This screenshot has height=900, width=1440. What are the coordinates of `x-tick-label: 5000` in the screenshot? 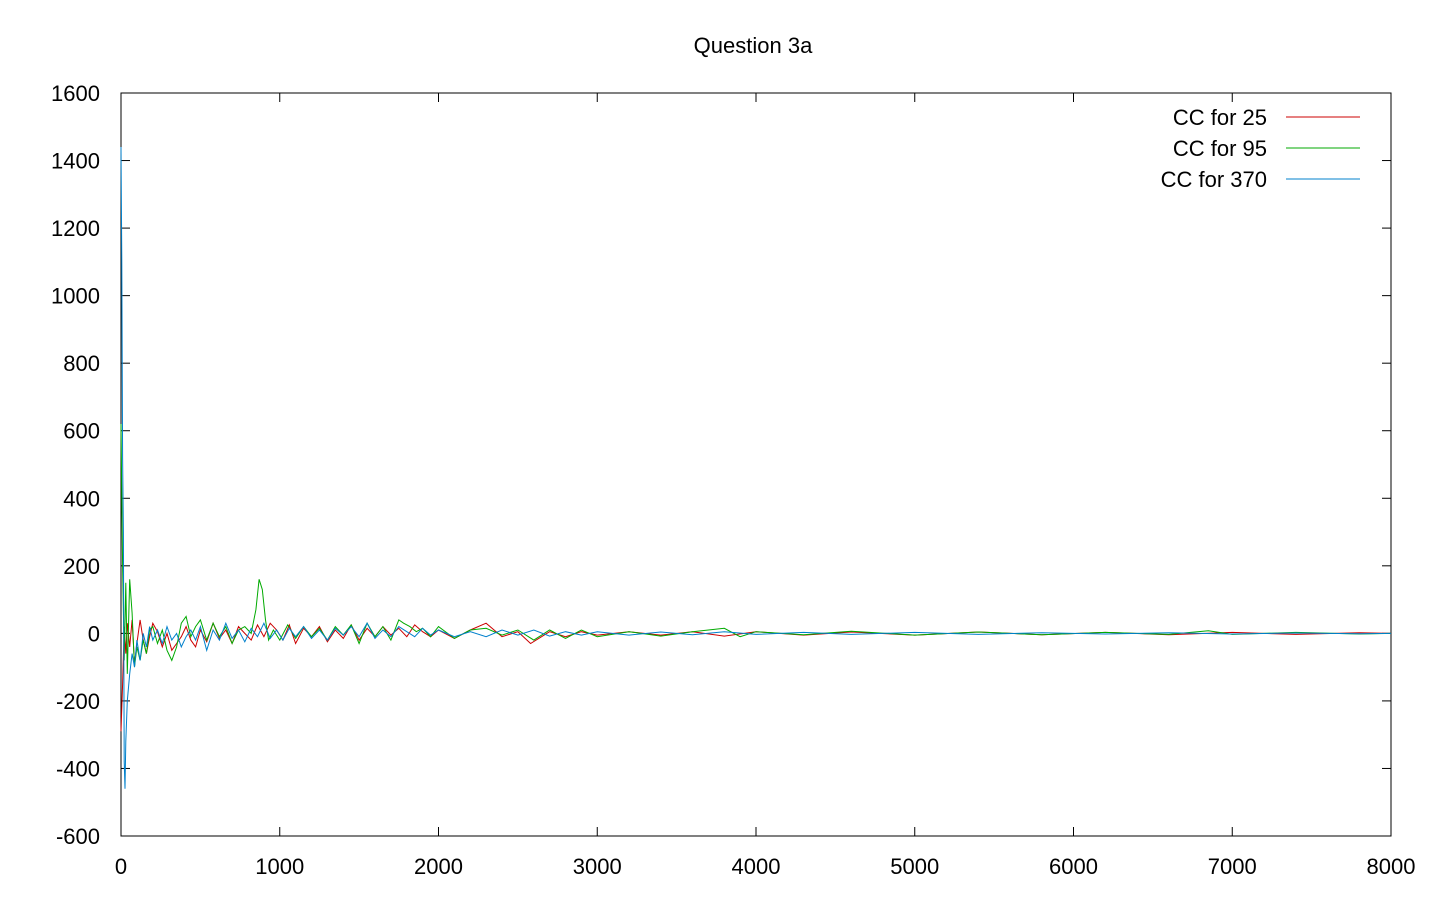 It's located at (914, 866).